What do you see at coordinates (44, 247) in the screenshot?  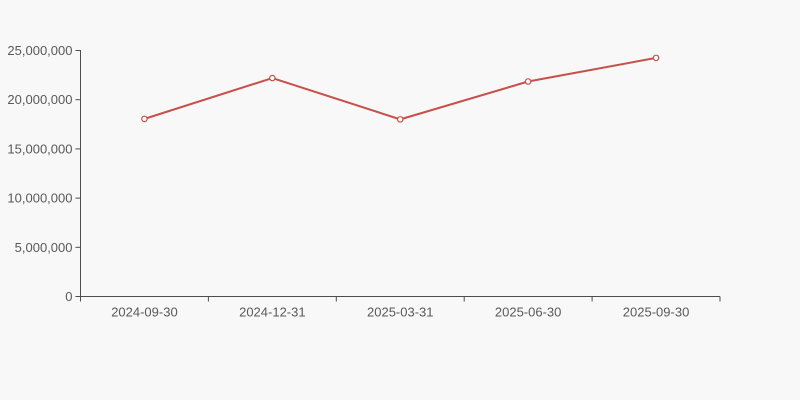 I see `y-axis-tick-label: 5,000,000` at bounding box center [44, 247].